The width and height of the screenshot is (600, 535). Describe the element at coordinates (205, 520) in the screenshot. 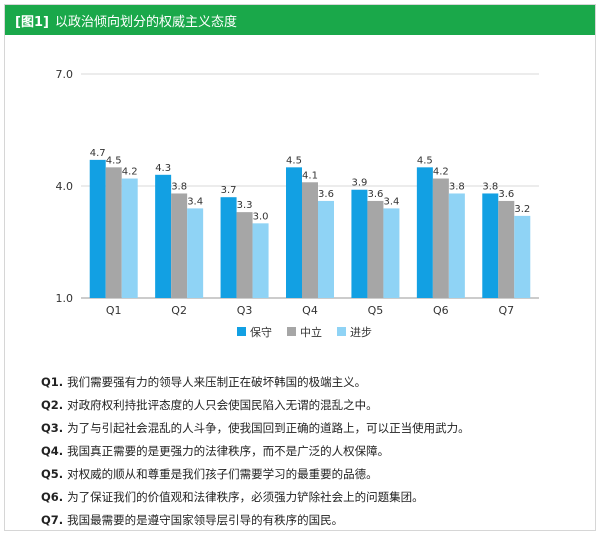

I see `question-text: 我国最需要的是遵守国家领导层引导的有秩序的国民。` at that location.